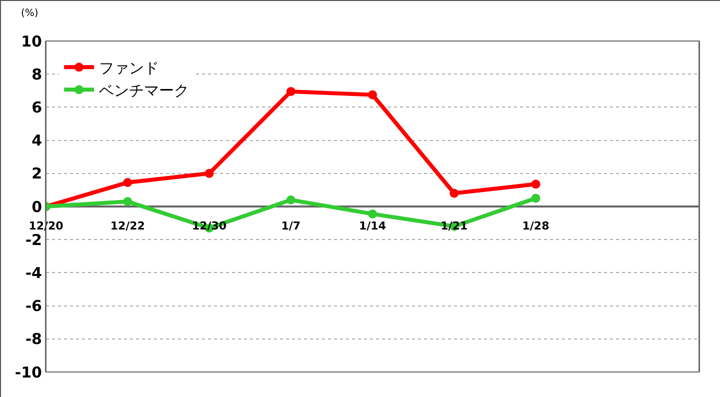 The image size is (720, 397). What do you see at coordinates (37, 141) in the screenshot?
I see `y-tick-label: 4` at bounding box center [37, 141].